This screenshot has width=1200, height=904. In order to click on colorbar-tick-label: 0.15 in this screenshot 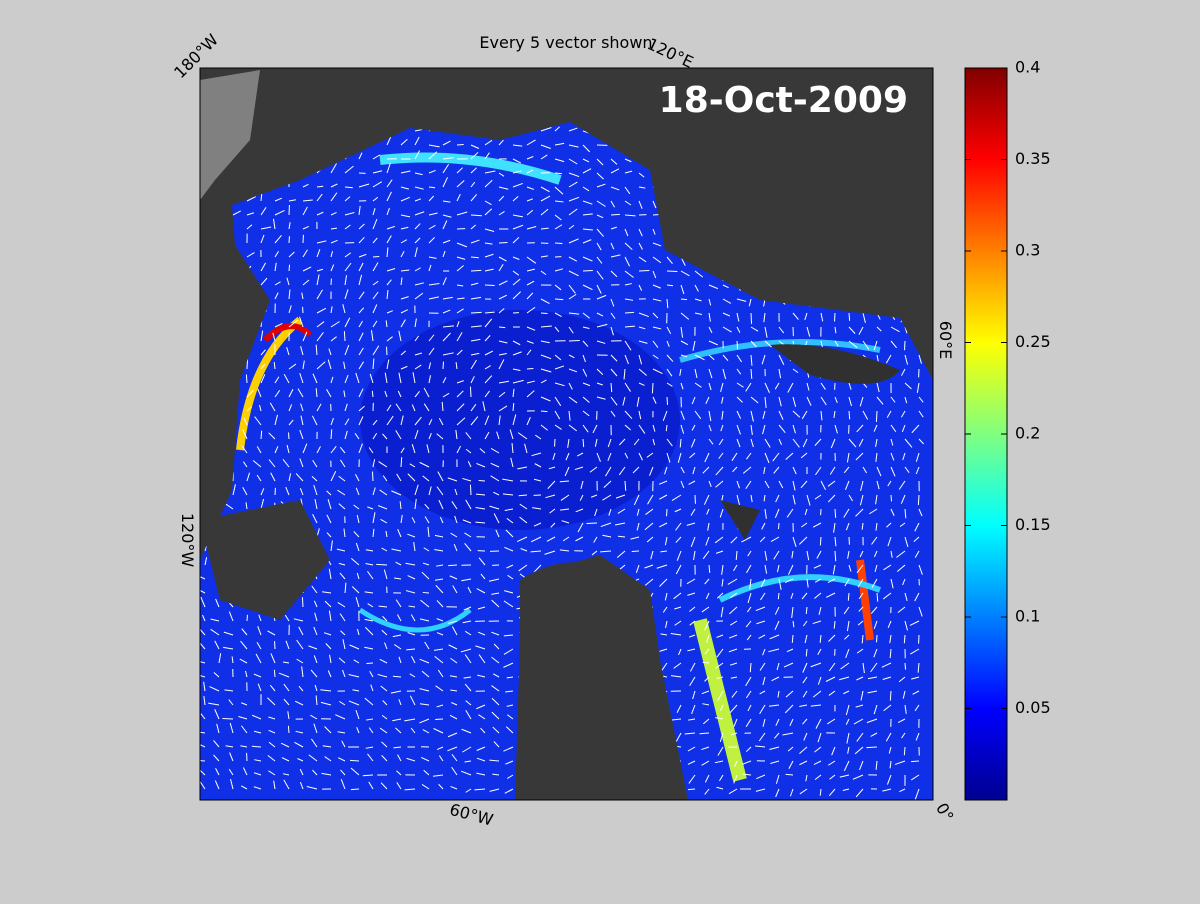, I will do `click(1033, 524)`.